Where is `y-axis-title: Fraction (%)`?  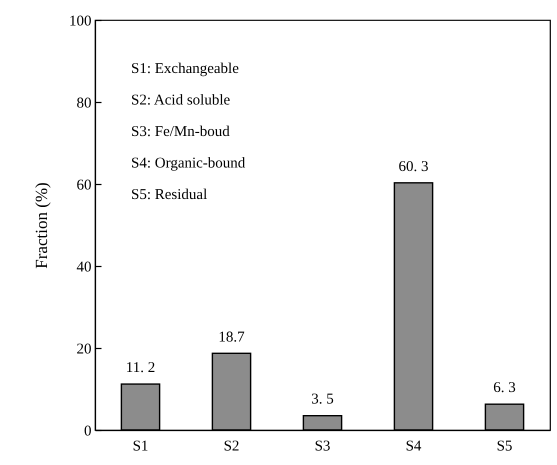 y-axis-title: Fraction (%) is located at coordinates (41, 225).